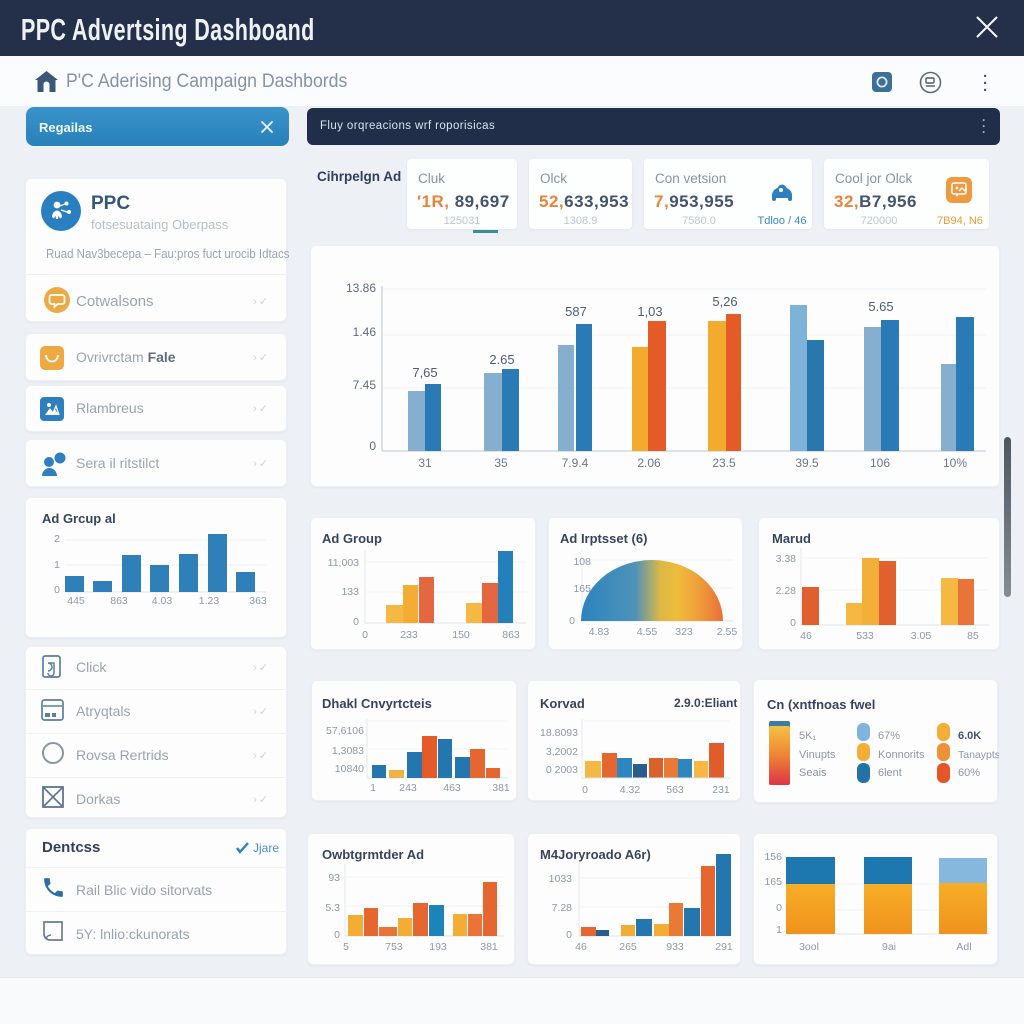 Image resolution: width=1024 pixels, height=1024 pixels. Describe the element at coordinates (889, 736) in the screenshot. I see `svg-text: 67%` at that location.